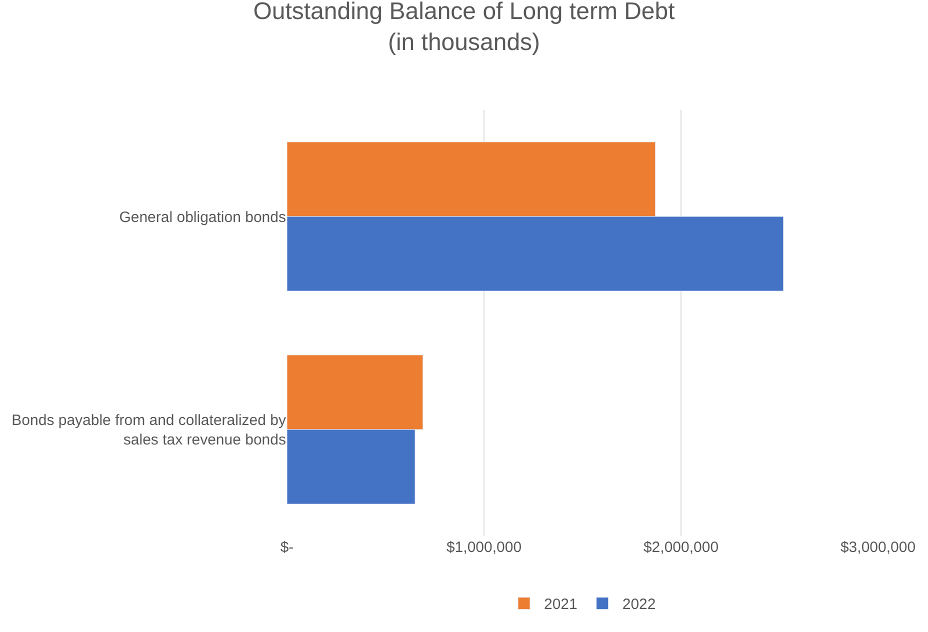  Describe the element at coordinates (681, 547) in the screenshot. I see `x-tick-label: $2,000,000` at that location.